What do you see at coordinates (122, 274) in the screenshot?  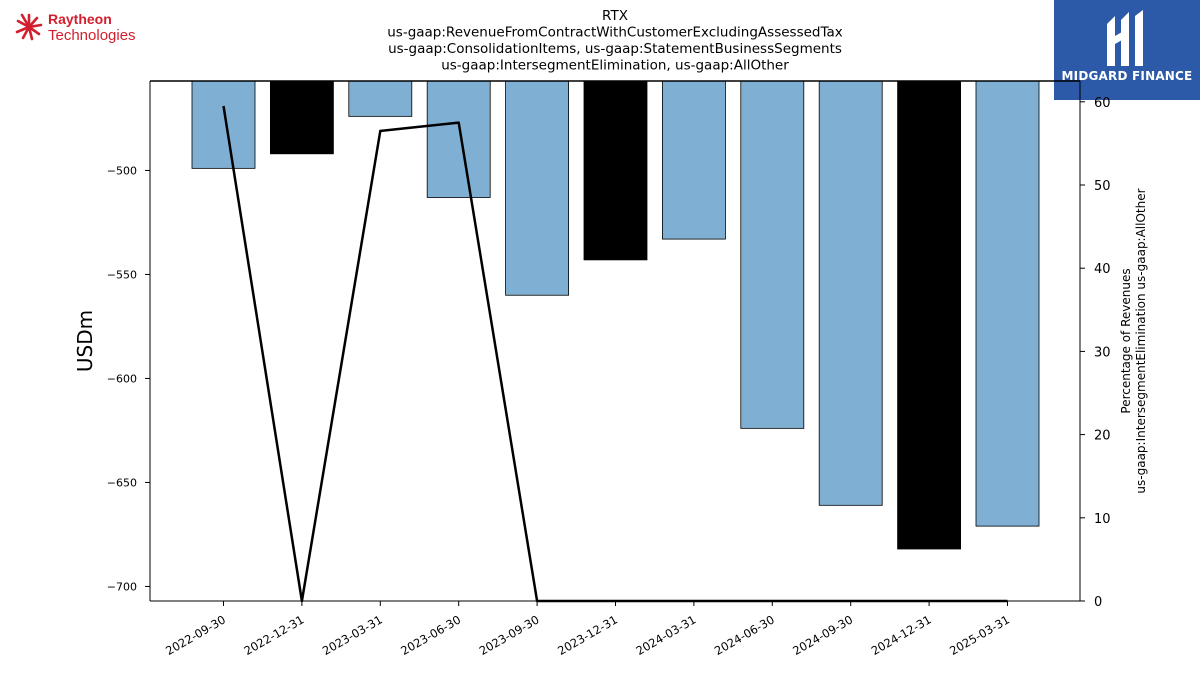 I see `y-tick-label: −550` at bounding box center [122, 274].